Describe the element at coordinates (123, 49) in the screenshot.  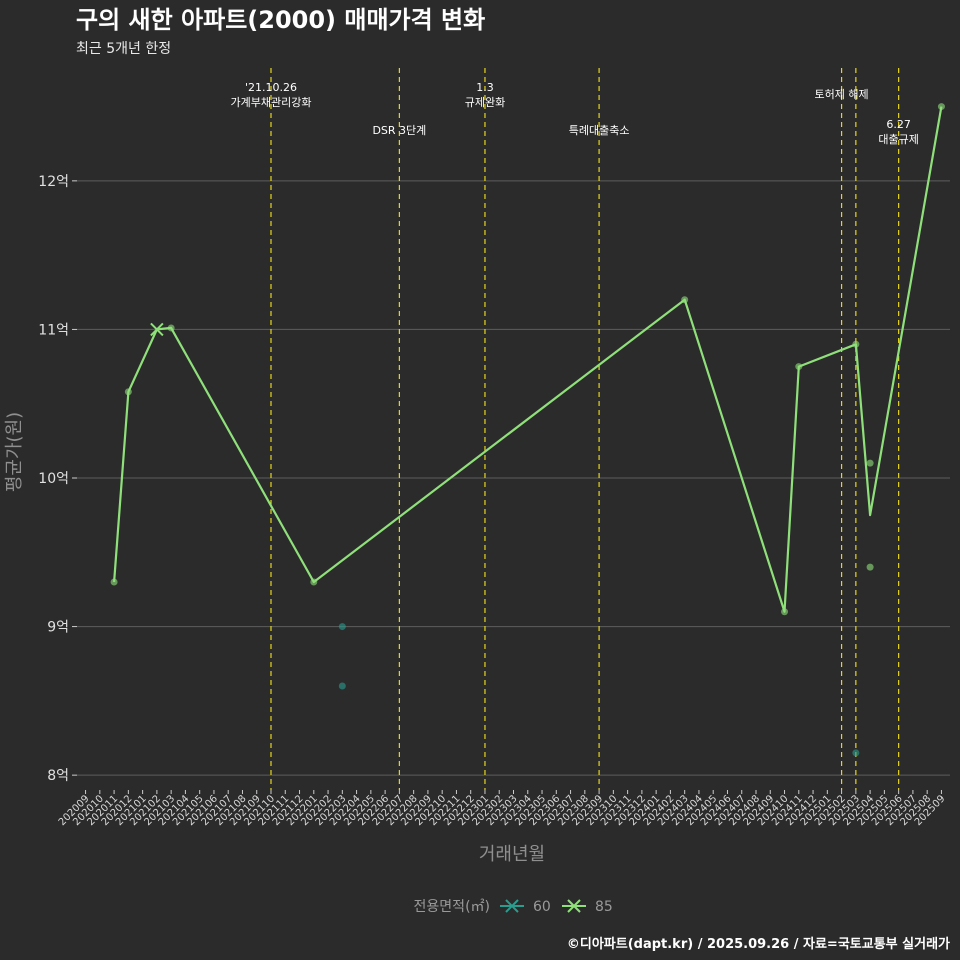
I see `chart-subtitle: 최근 5개년 한정` at that location.